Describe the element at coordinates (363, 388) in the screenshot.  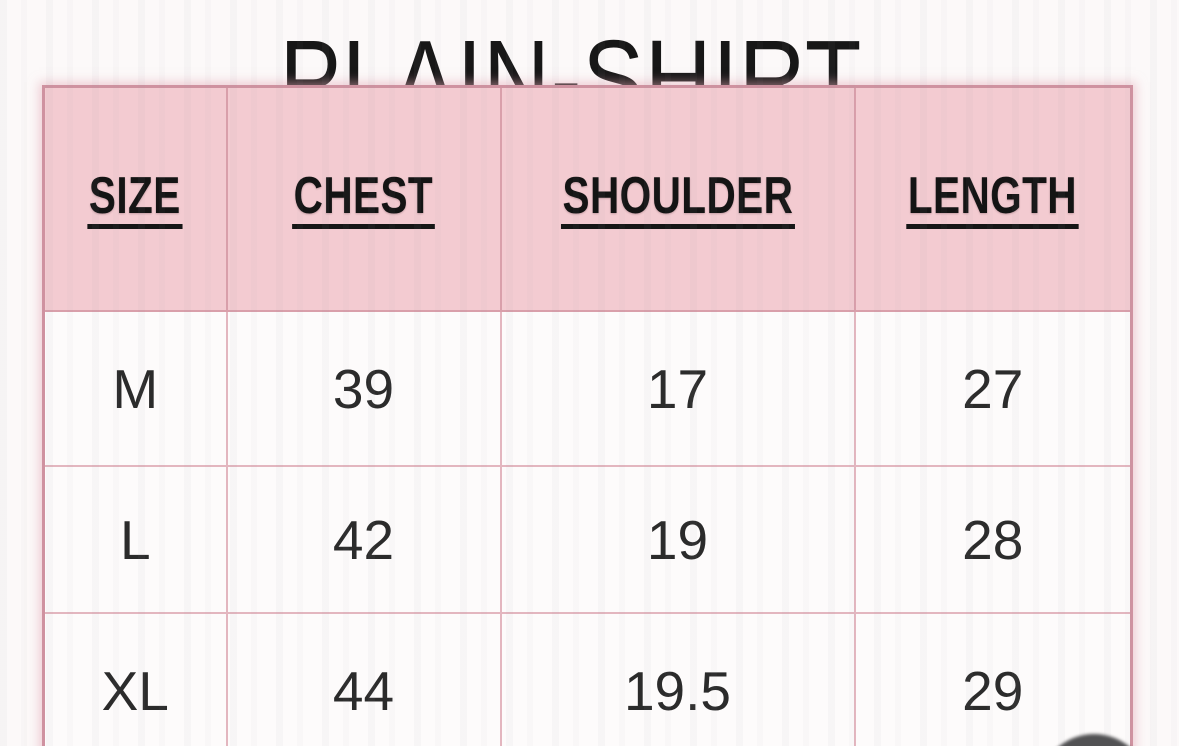
I see `cell-chest: 39` at that location.